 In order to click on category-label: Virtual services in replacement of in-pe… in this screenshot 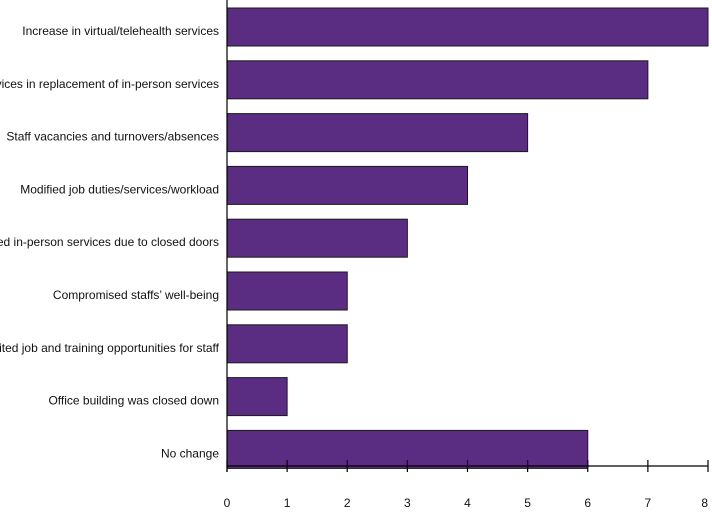, I will do `click(109, 84)`.